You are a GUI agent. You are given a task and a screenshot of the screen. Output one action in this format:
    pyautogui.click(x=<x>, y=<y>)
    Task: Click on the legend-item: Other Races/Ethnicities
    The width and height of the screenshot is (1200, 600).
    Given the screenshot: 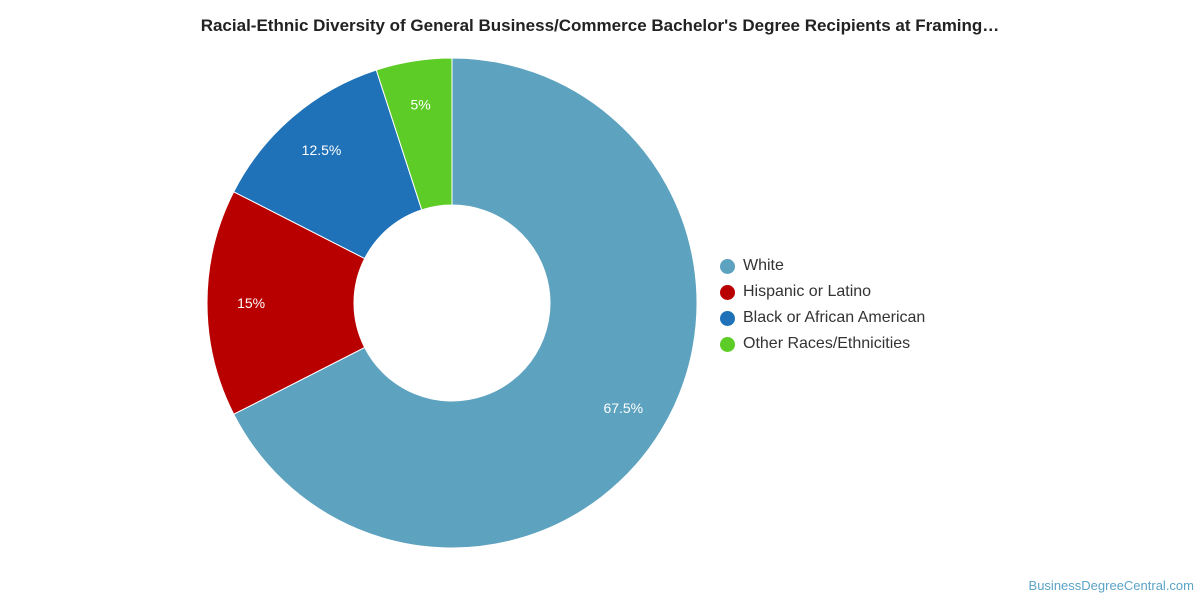 What is the action you would take?
    pyautogui.click(x=822, y=344)
    